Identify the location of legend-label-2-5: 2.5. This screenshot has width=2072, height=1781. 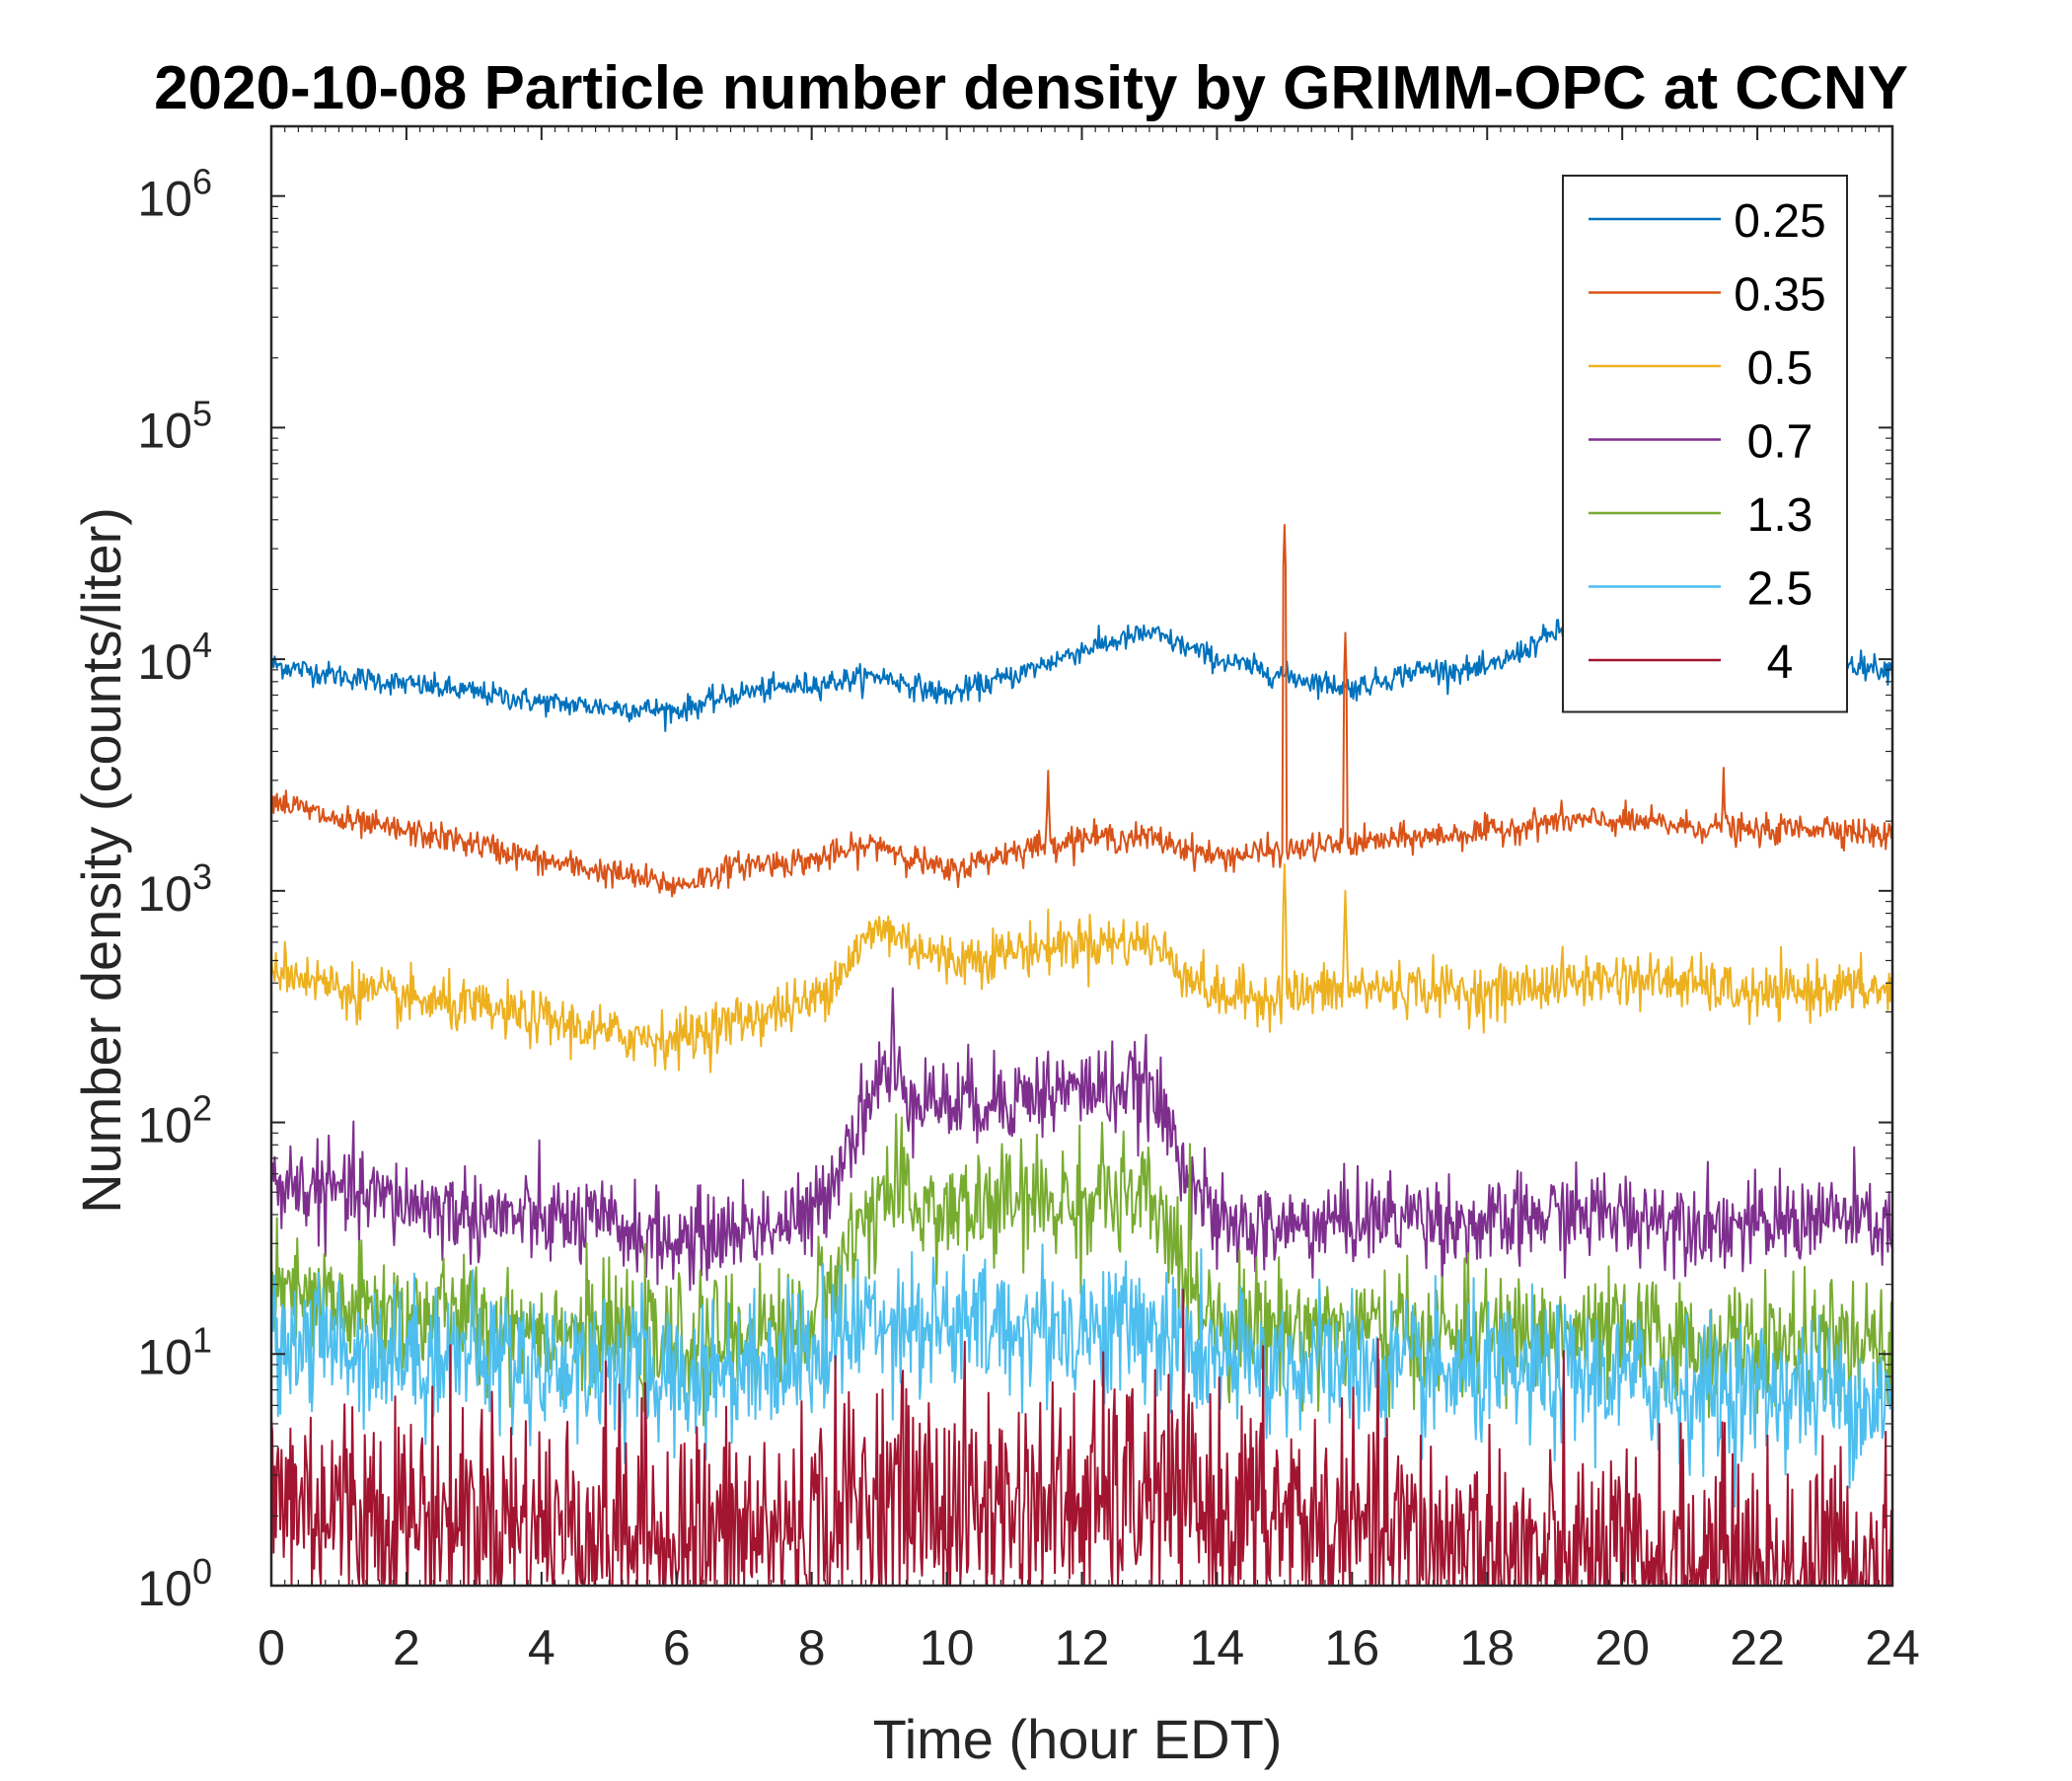
(1780, 589).